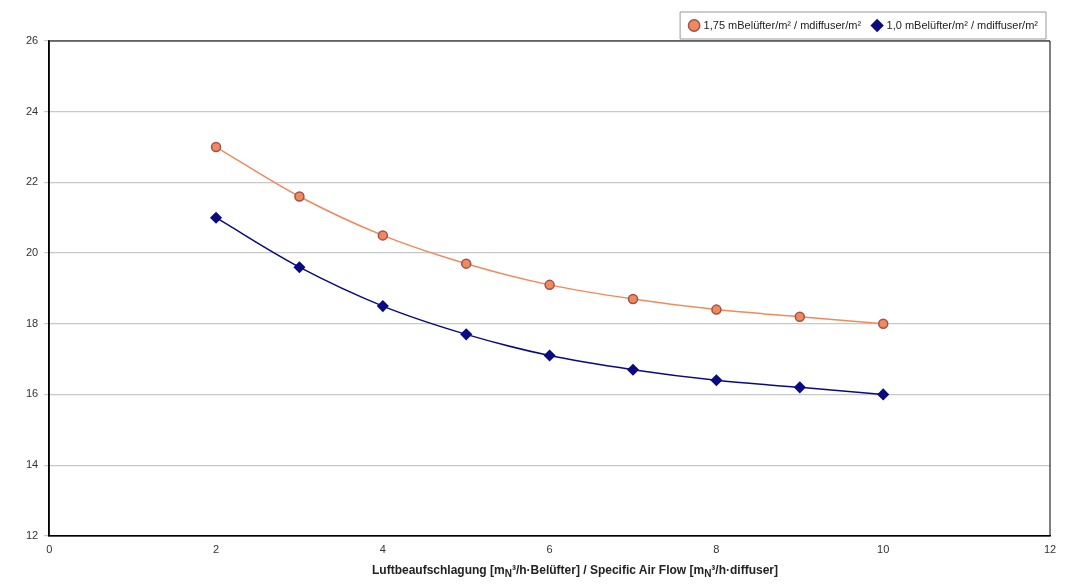 The image size is (1090, 588). I want to click on legend-label: 1,75 mBelüfter/m² / mdiffuser/m², so click(782, 24).